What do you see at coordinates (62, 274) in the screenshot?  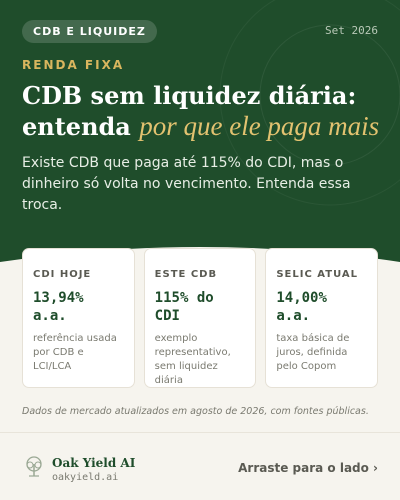 I see `card-label: CDI HOJE` at bounding box center [62, 274].